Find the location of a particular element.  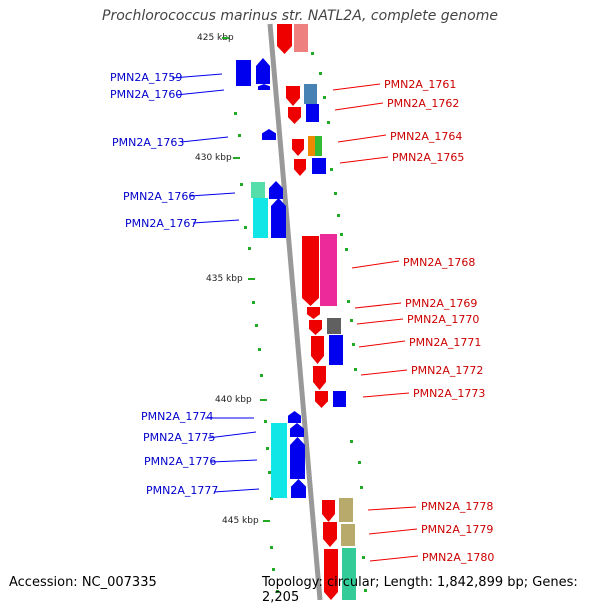

gene-label-right: PMN2A_1762 is located at coordinates (423, 103).